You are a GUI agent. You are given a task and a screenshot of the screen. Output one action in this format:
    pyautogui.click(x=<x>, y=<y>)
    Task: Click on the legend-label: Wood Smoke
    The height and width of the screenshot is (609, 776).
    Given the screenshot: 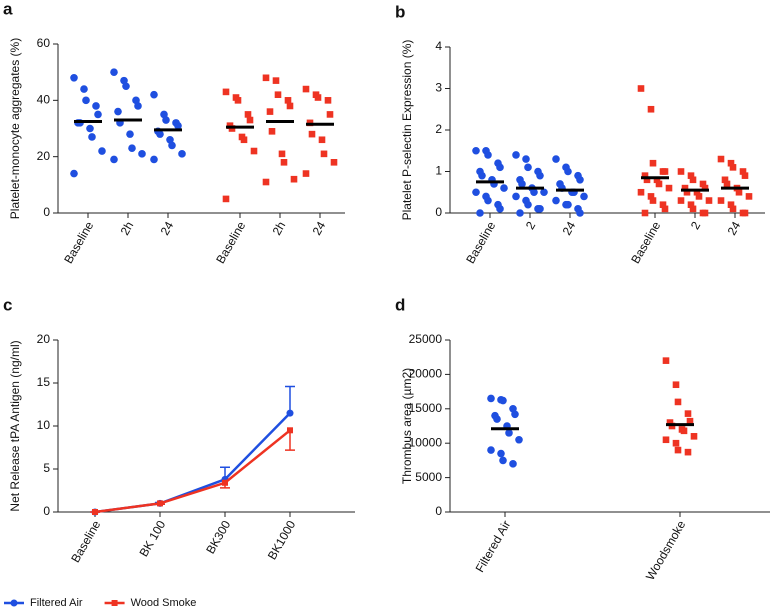 What is the action you would take?
    pyautogui.click(x=164, y=603)
    